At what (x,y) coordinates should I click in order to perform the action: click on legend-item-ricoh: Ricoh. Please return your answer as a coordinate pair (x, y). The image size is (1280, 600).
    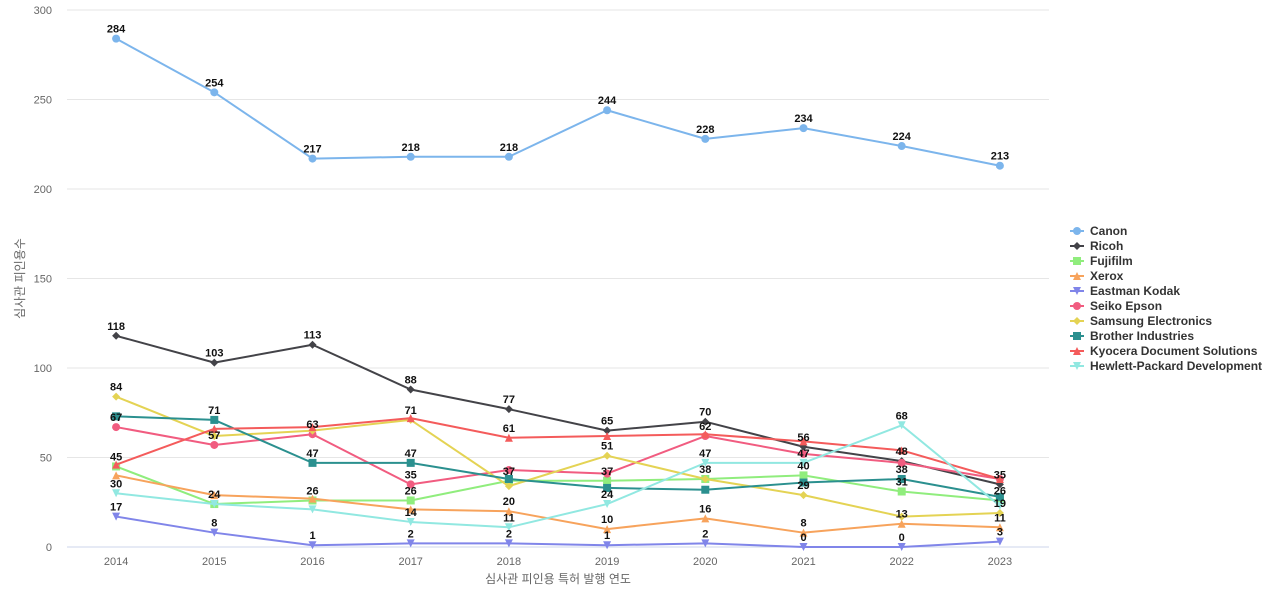
    Looking at the image, I should click on (1096, 246).